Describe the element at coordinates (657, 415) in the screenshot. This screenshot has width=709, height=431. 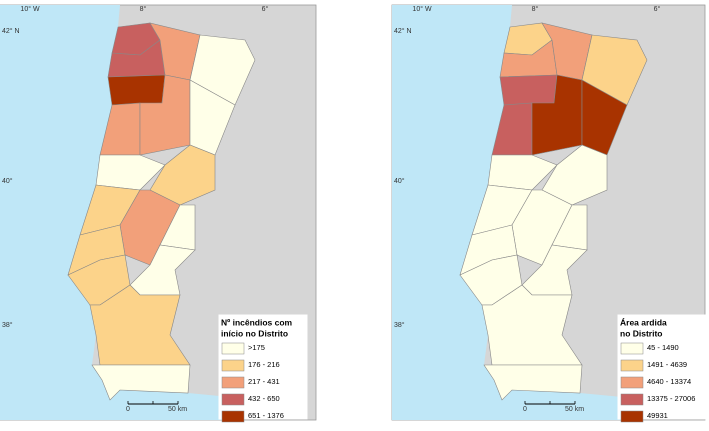
I see `legend-label: 49931` at that location.